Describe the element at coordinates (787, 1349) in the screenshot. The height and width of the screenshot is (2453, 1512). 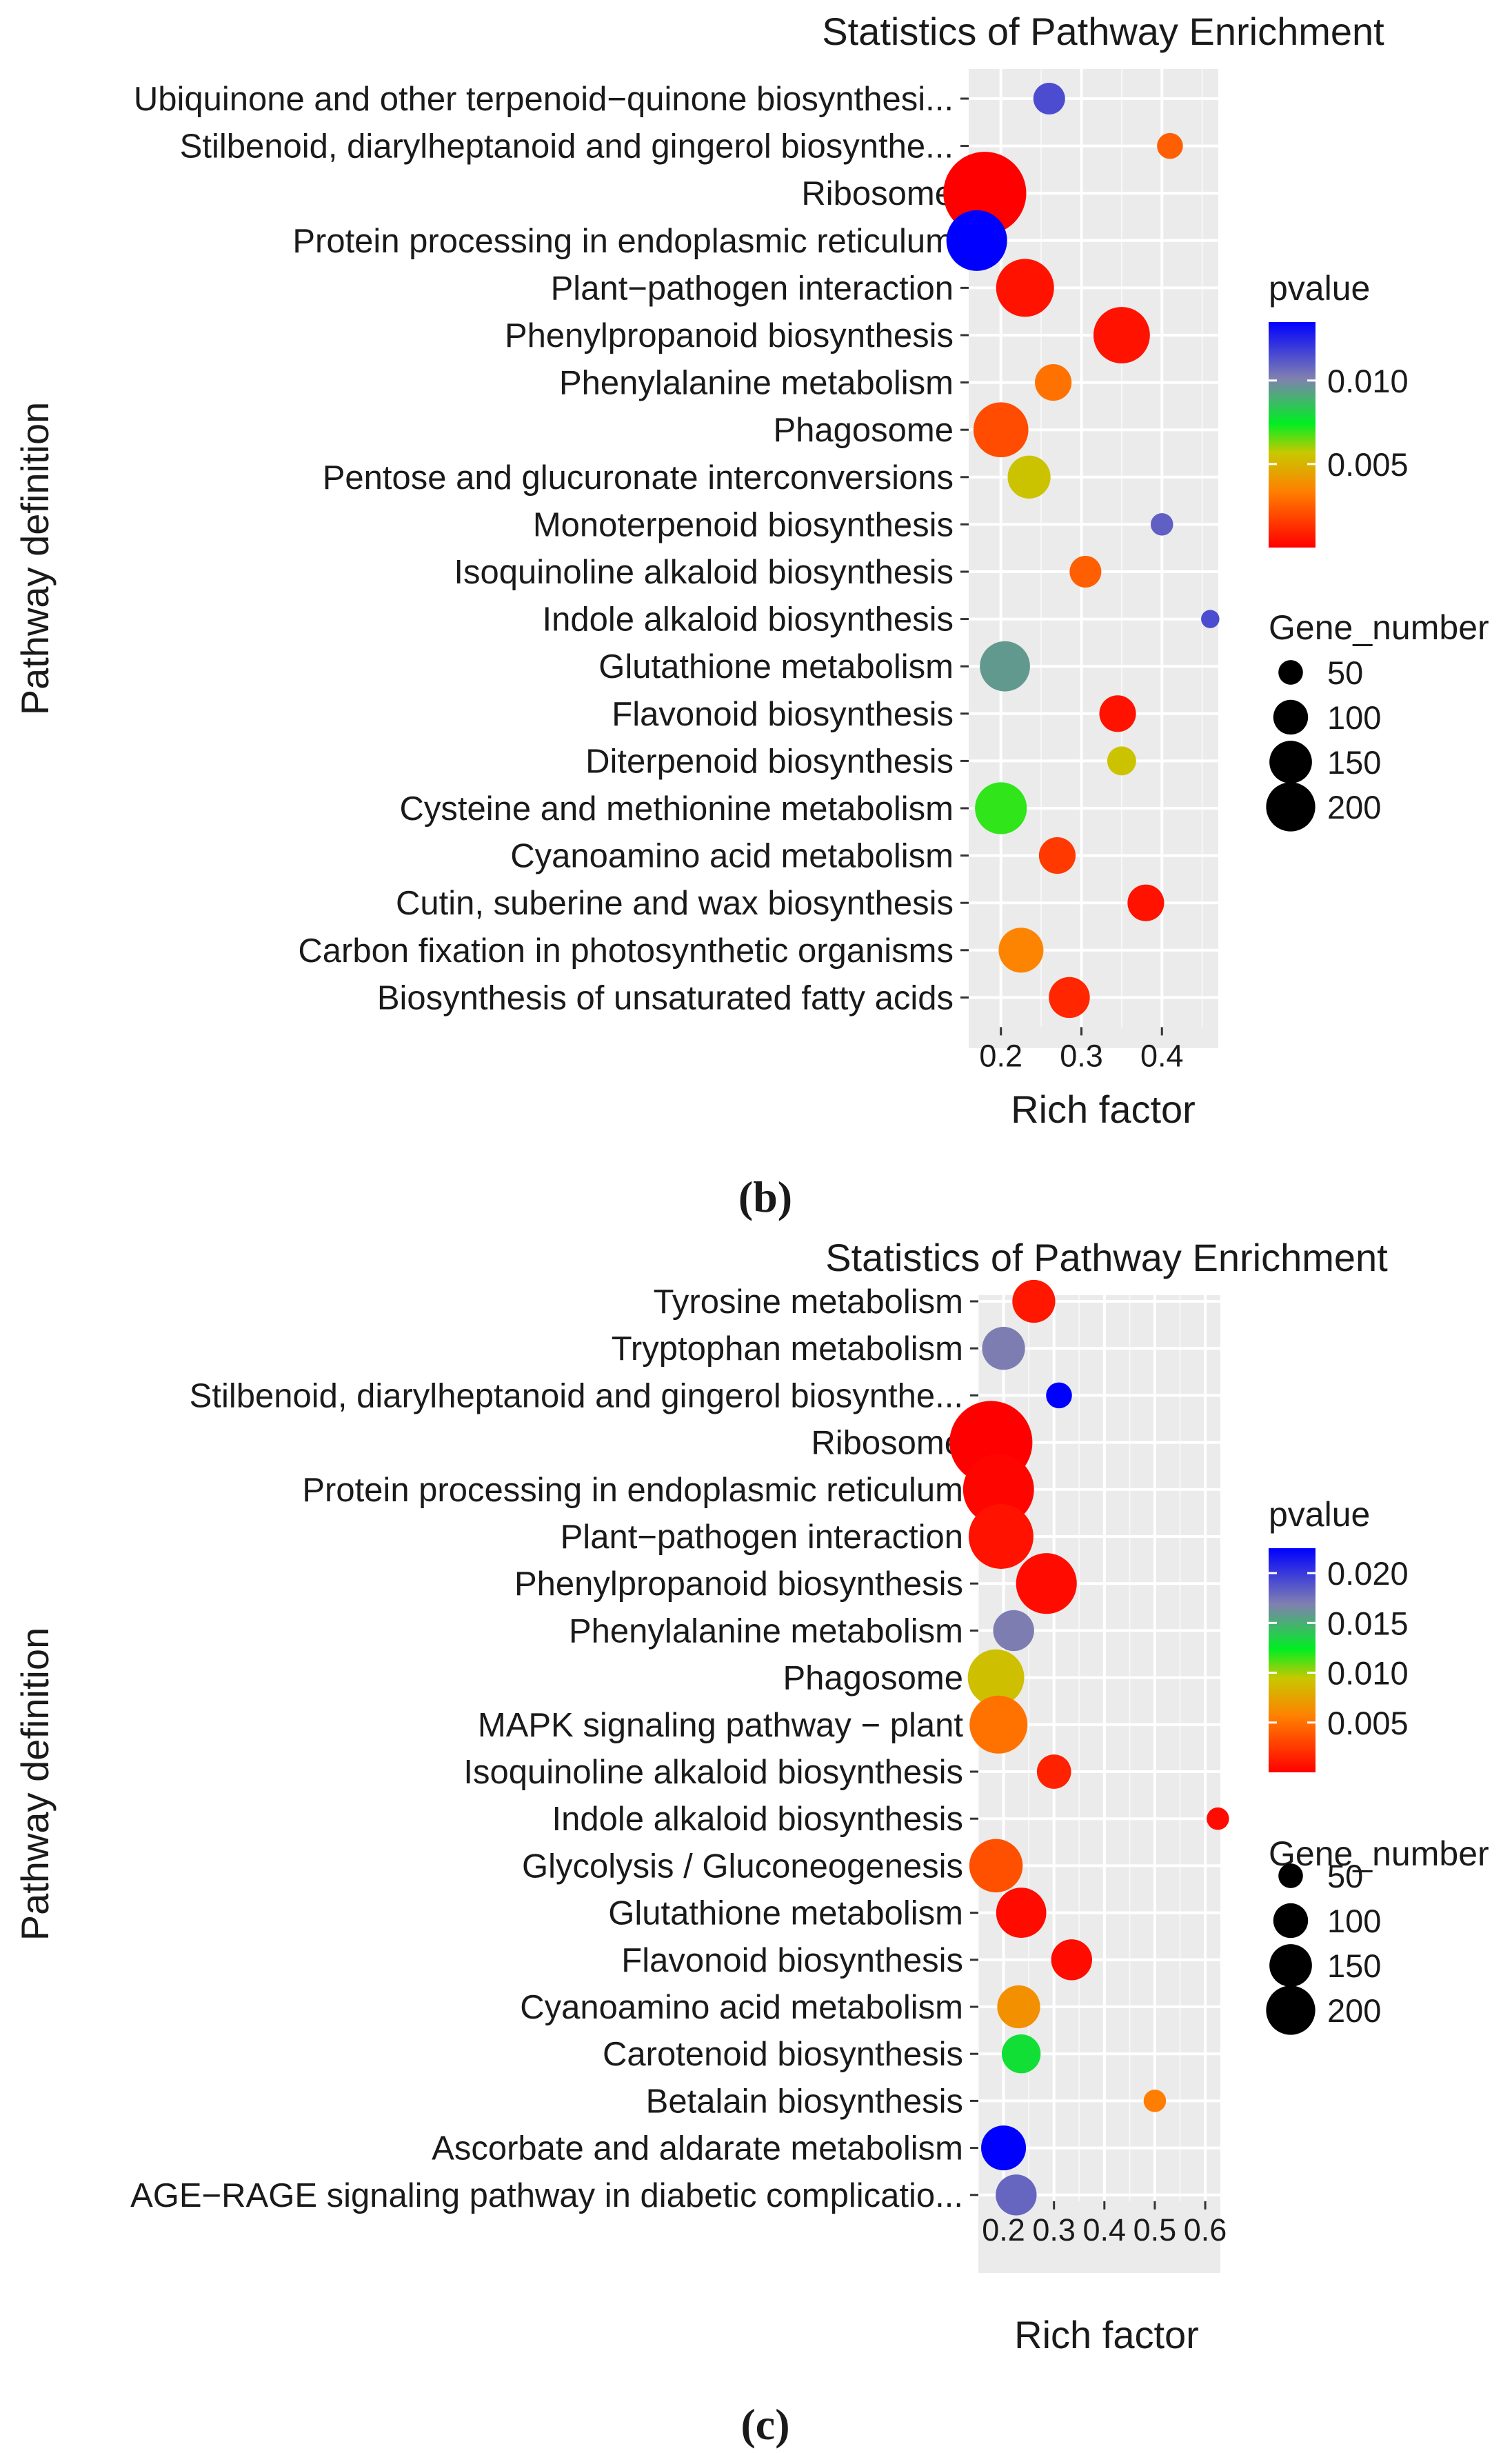
I see `y-tick-label: Tryptophan metabolism` at that location.